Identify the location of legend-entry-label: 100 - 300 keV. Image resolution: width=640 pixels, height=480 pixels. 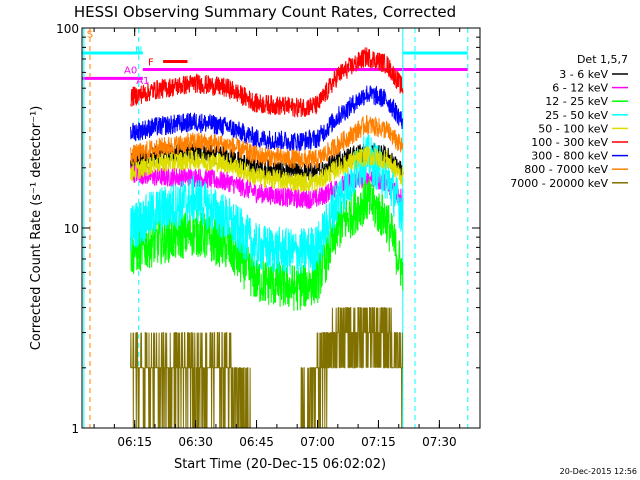
(569, 142).